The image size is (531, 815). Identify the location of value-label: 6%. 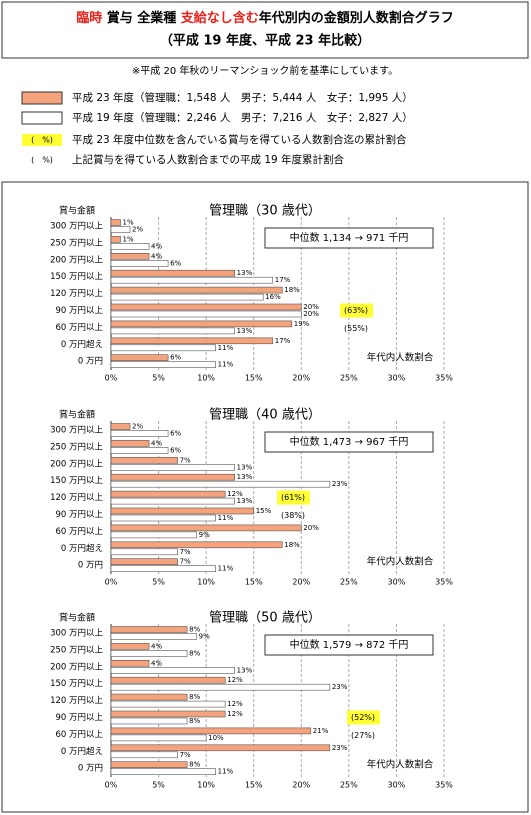
(175, 358).